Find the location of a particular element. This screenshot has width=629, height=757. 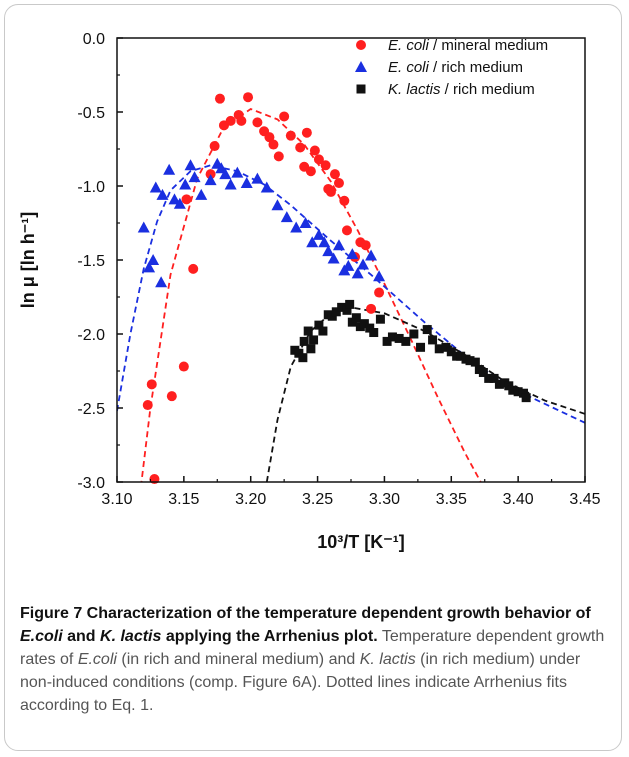

y-tick-label: -1.0 is located at coordinates (91, 187).